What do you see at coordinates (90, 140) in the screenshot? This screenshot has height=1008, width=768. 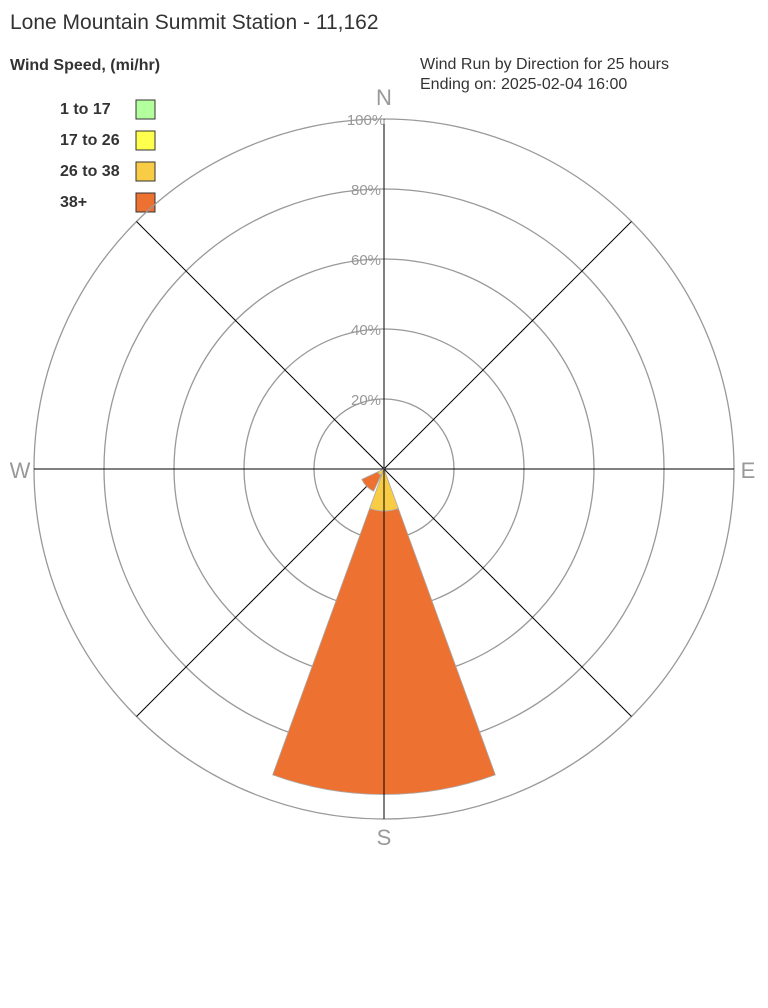 I see `legend-label: 17 to 26` at bounding box center [90, 140].